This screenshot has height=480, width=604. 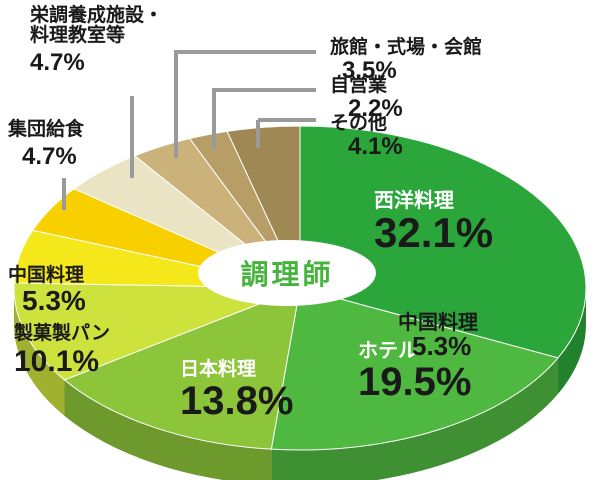 What do you see at coordinates (438, 322) in the screenshot?
I see `label-overlay-name: 中国料理` at bounding box center [438, 322].